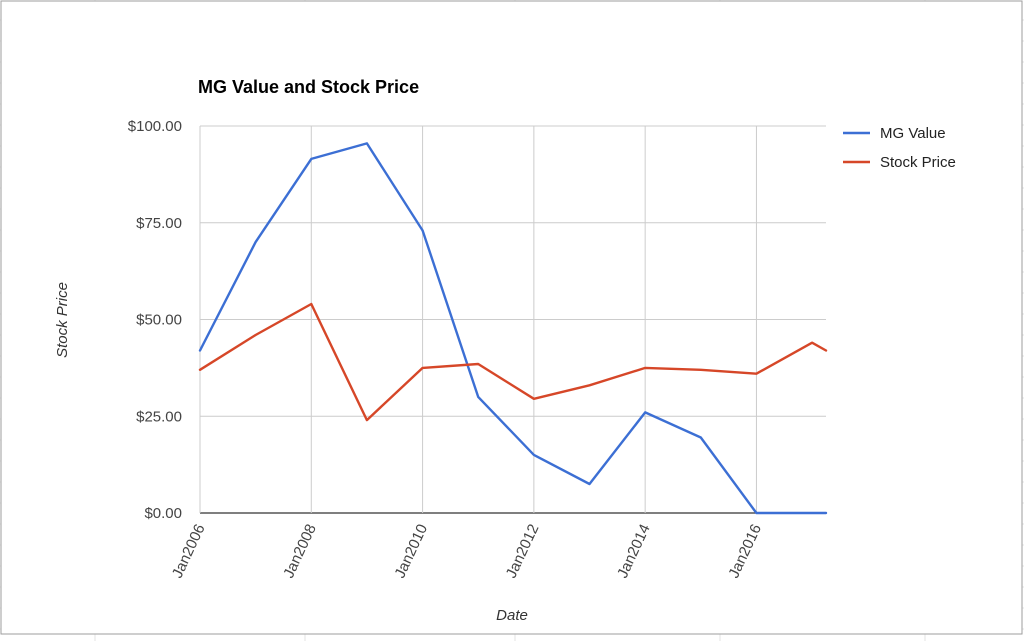 This screenshot has width=1024, height=641. I want to click on x-axis-title: Date, so click(512, 615).